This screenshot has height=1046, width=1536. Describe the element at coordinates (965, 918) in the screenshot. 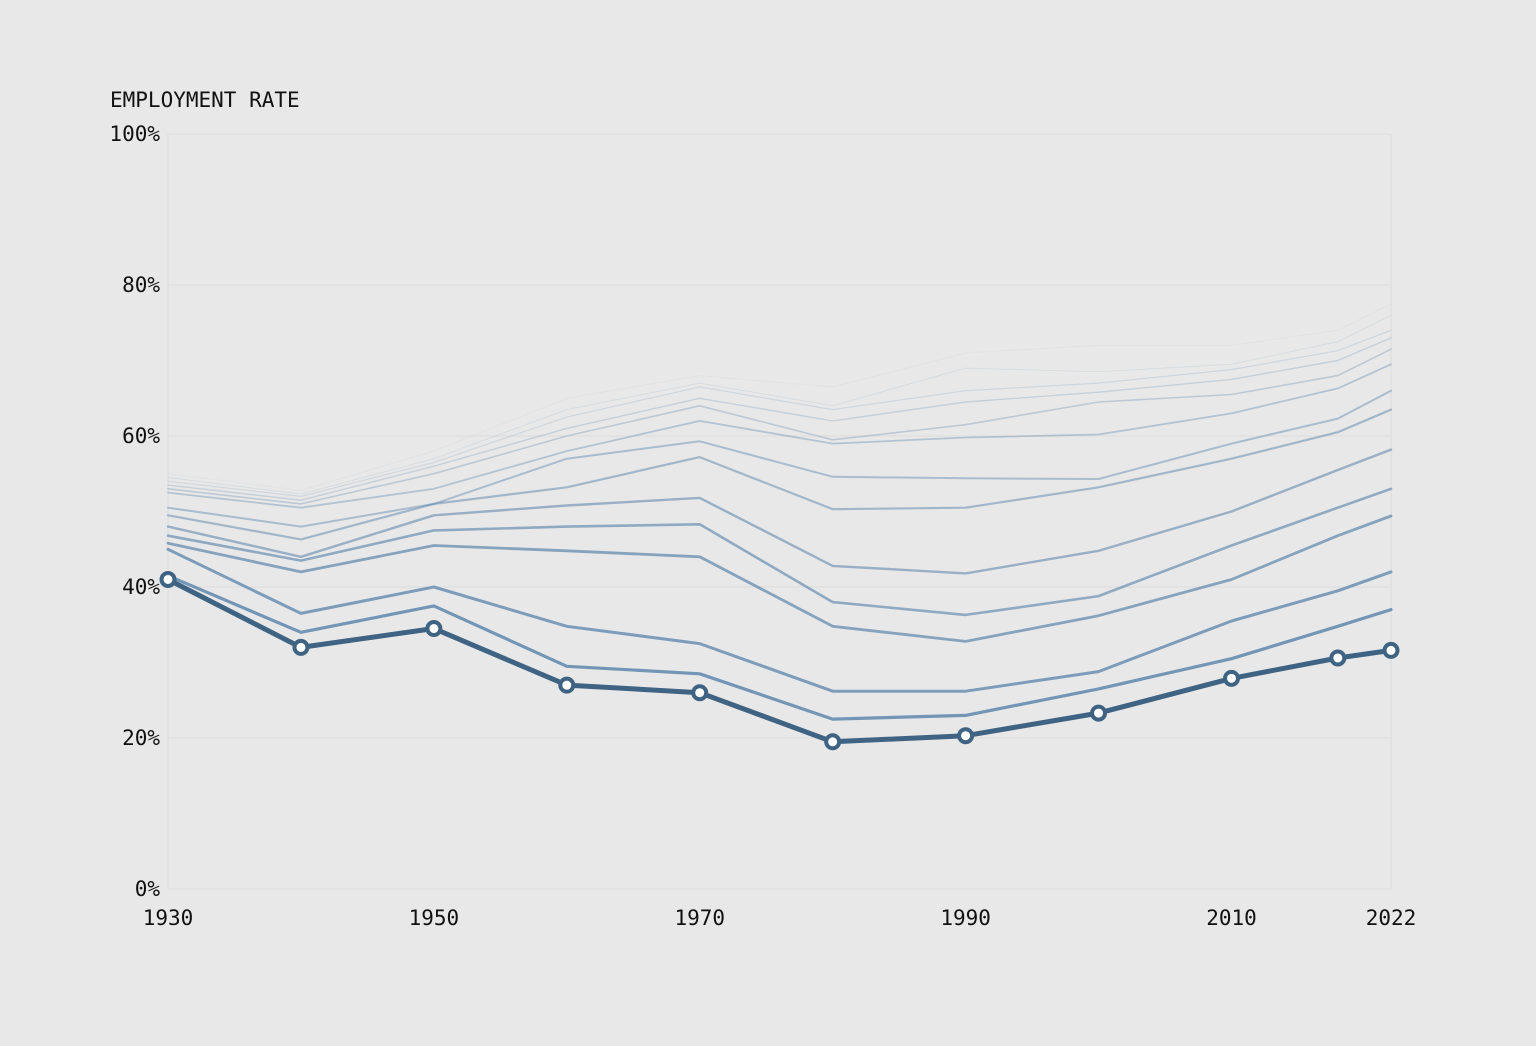

I see `x-tick-label: 1990` at that location.